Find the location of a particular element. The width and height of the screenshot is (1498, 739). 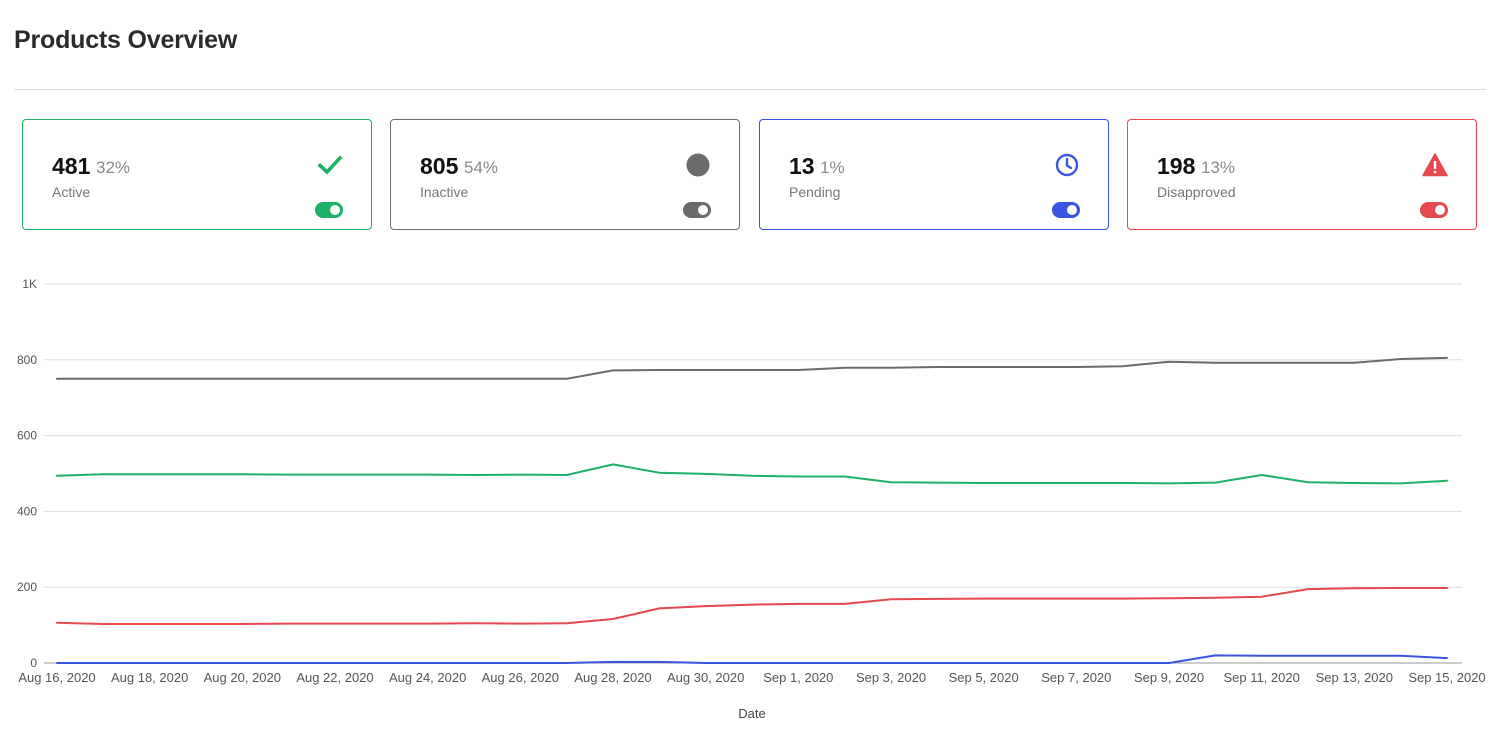

status-card-disapproved: 198 13% Disapproved is located at coordinates (1302, 174).